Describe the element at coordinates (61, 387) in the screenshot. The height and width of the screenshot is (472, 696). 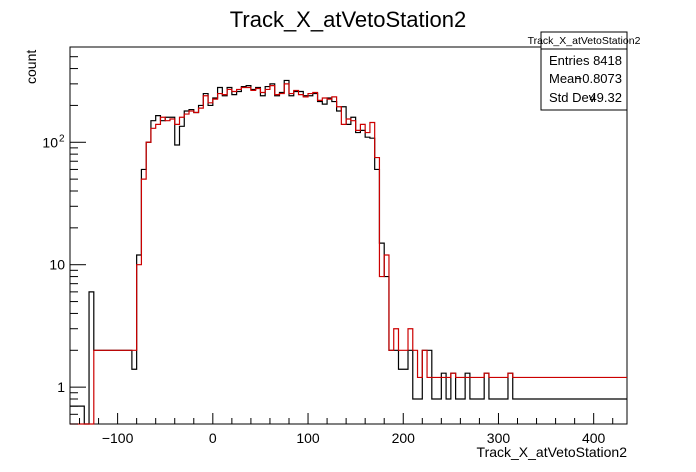
I see `y-tick-label: 1` at that location.